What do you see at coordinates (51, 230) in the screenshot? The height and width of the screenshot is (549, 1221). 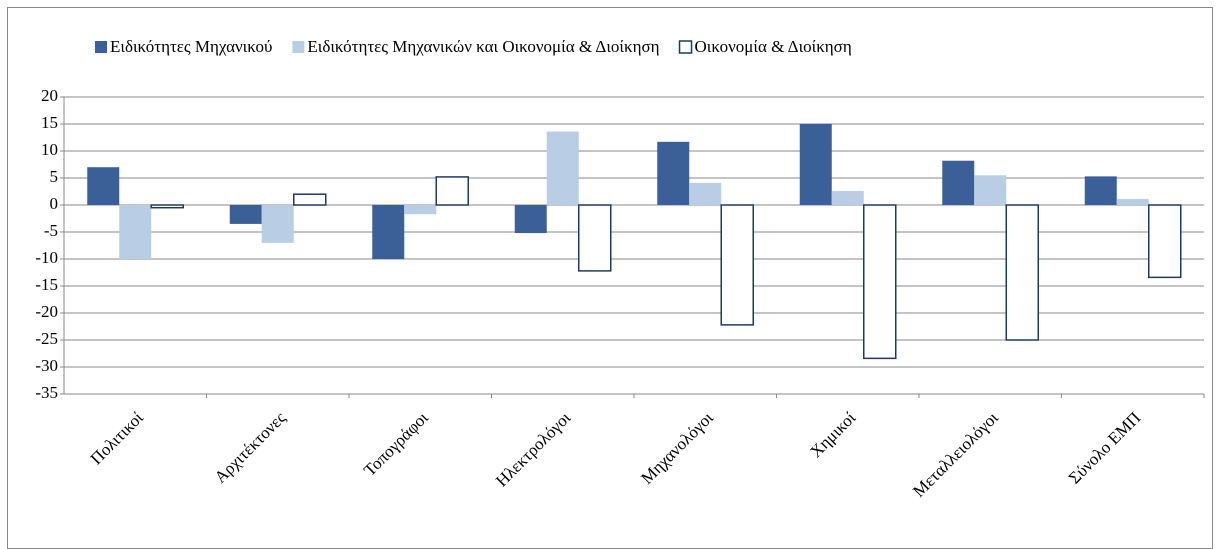 I see `y-tick-label: -5` at bounding box center [51, 230].